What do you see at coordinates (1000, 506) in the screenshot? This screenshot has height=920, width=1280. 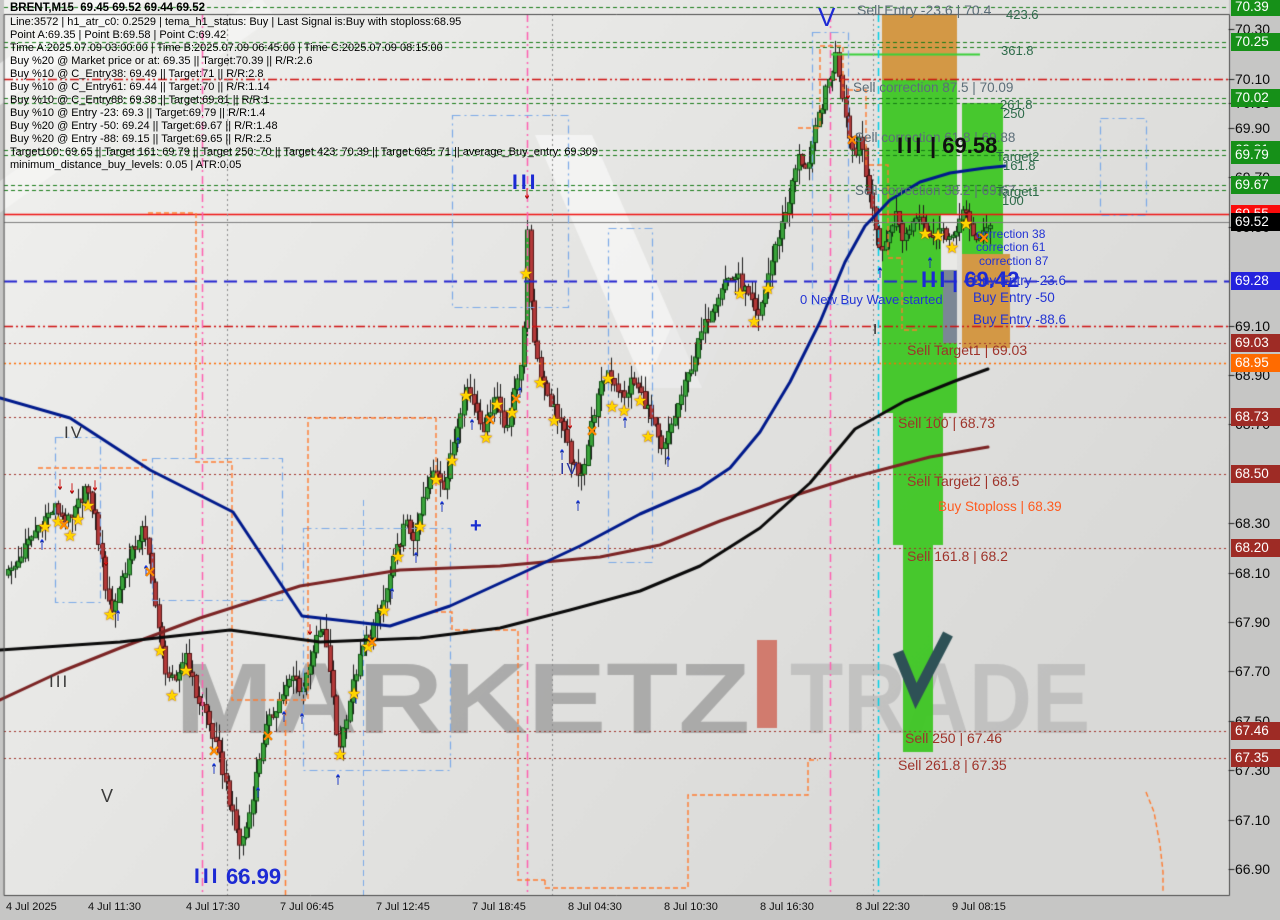 I see `chart-annotation: Buy Stoploss | 68.39` at bounding box center [1000, 506].